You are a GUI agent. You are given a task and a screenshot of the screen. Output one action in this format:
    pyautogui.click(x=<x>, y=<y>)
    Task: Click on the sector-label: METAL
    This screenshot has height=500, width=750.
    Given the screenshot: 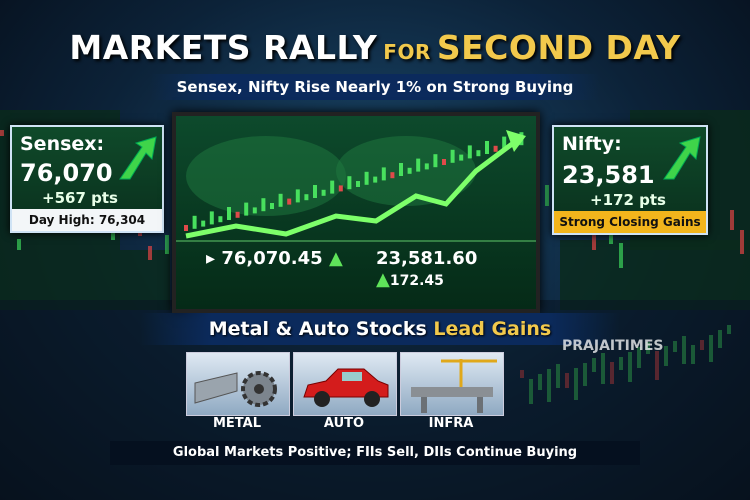 What is the action you would take?
    pyautogui.click(x=237, y=423)
    